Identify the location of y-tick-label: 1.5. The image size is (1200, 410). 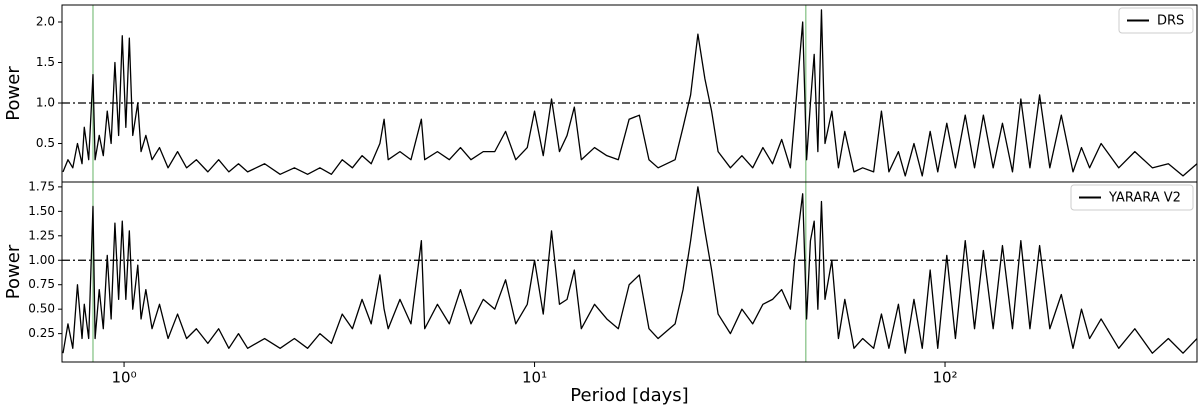
(45, 62).